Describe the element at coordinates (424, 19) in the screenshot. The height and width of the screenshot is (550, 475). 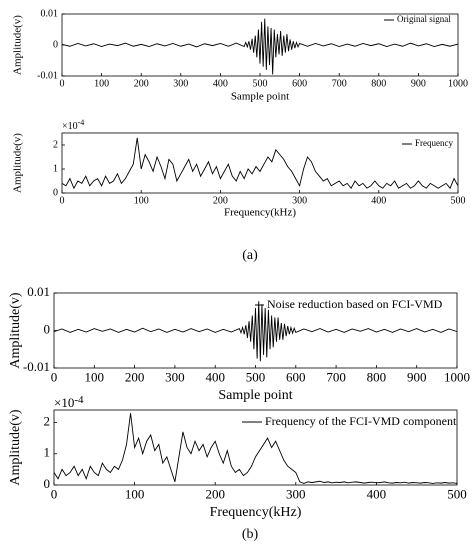
I see `legend-label: Original signal` at that location.